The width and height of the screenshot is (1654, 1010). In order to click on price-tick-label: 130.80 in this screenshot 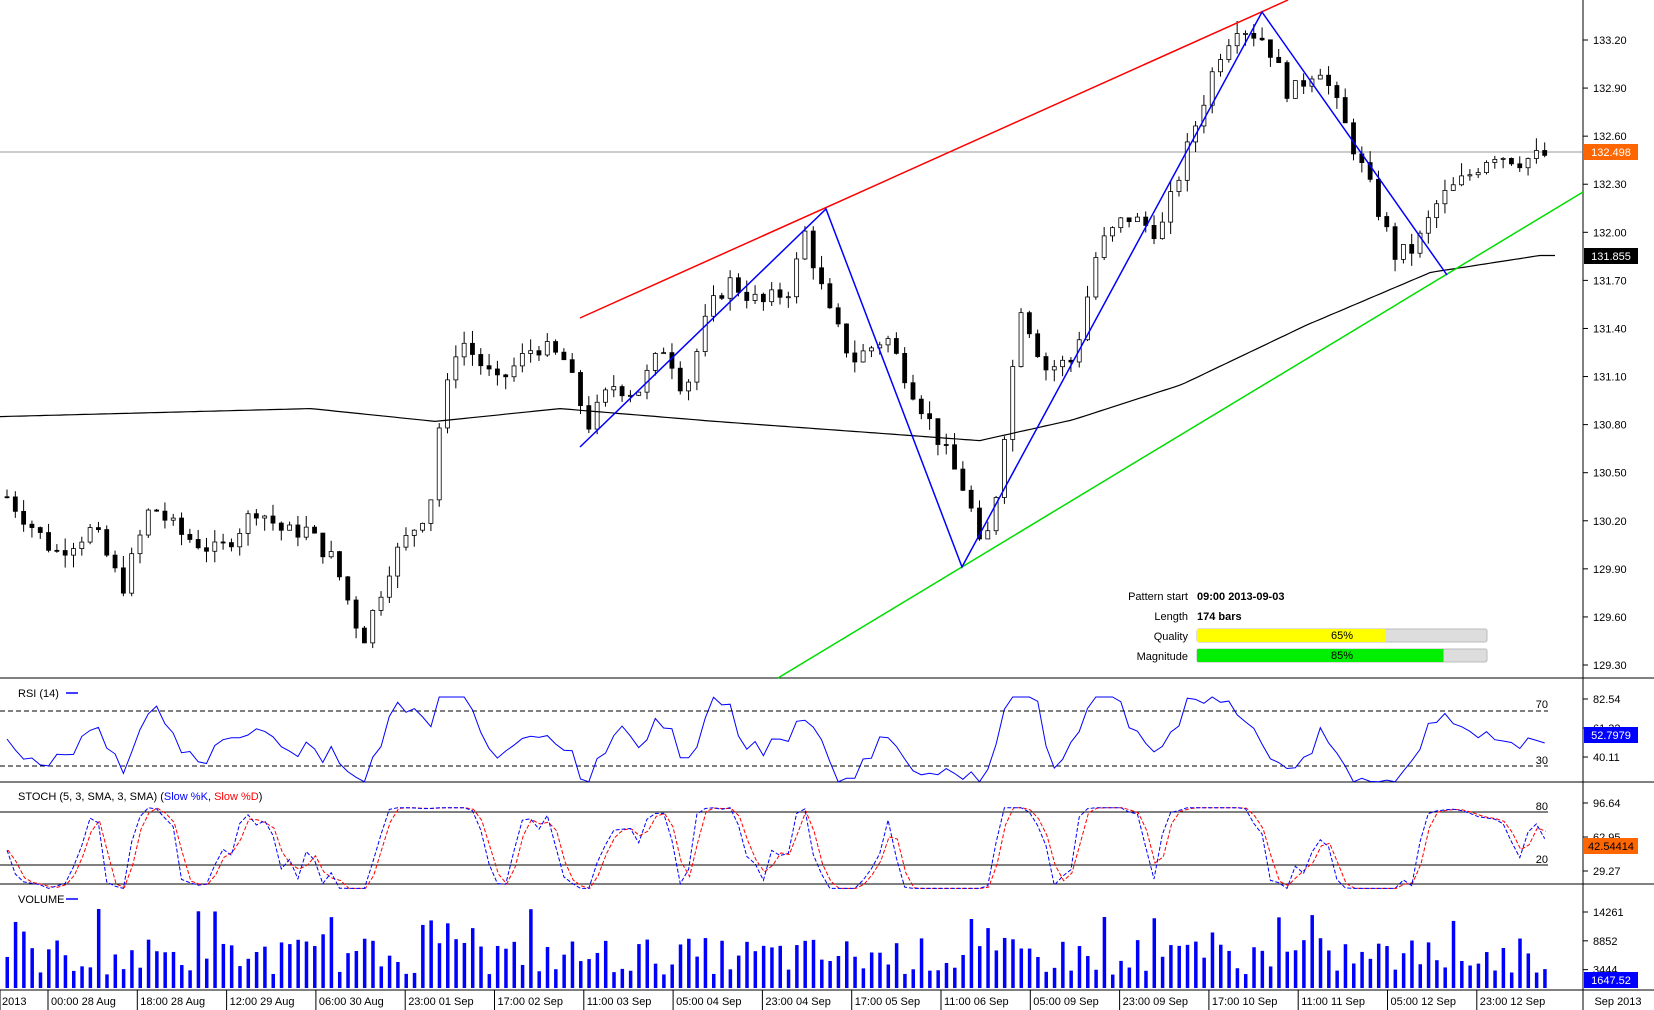, I will do `click(1610, 426)`.